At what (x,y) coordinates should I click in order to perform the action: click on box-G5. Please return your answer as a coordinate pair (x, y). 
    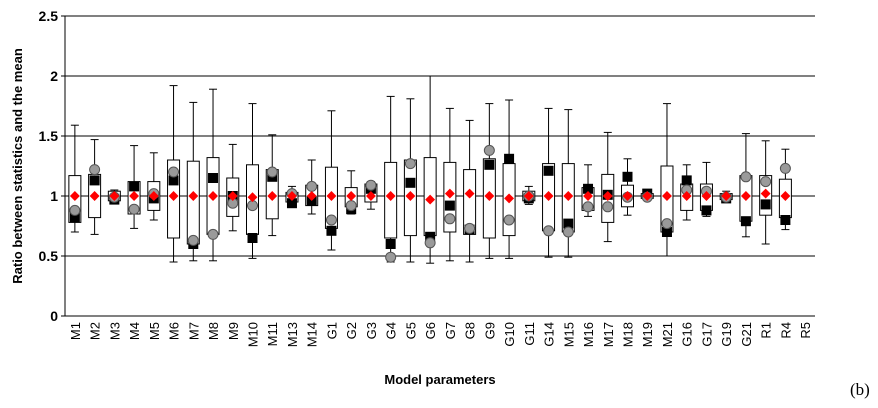
    Looking at the image, I should click on (410, 180).